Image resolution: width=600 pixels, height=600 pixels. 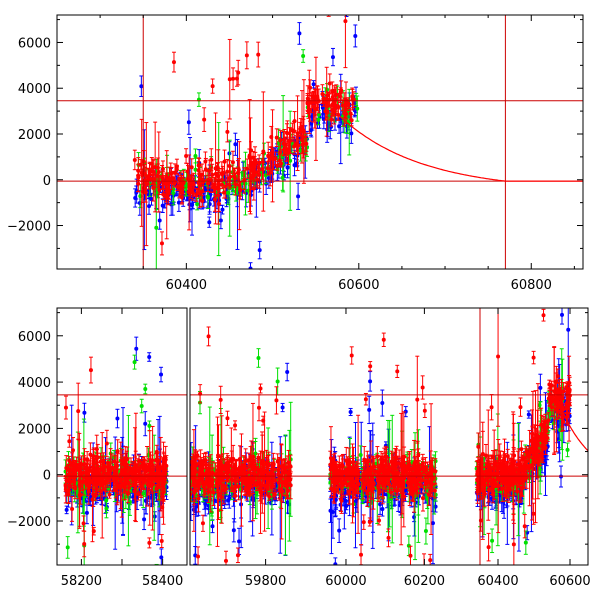 What do you see at coordinates (34, 135) in the screenshot?
I see `y-tick-label: 2000` at bounding box center [34, 135].